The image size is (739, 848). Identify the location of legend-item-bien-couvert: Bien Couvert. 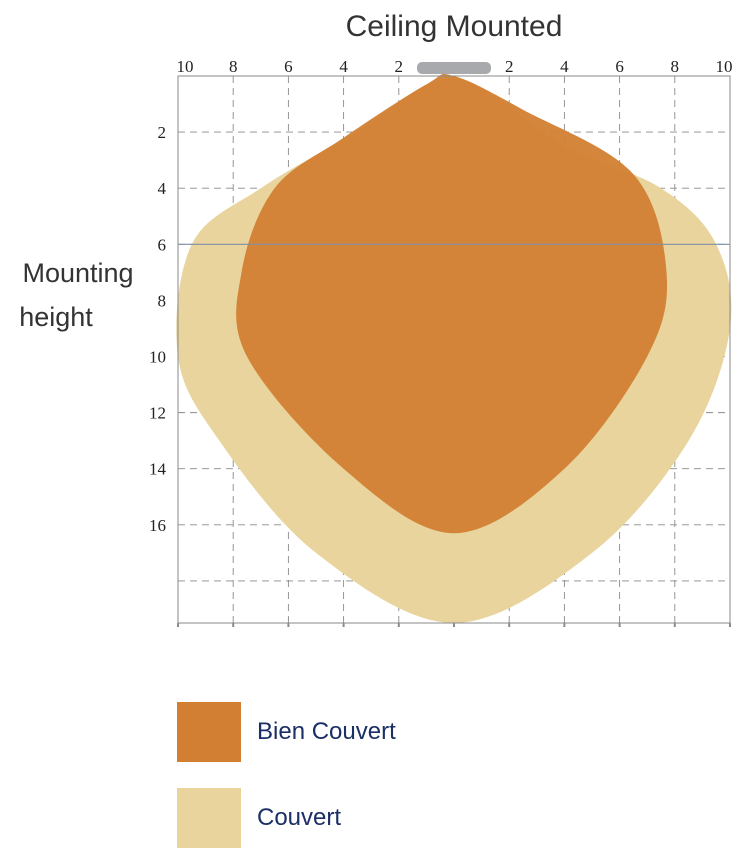
(286, 732).